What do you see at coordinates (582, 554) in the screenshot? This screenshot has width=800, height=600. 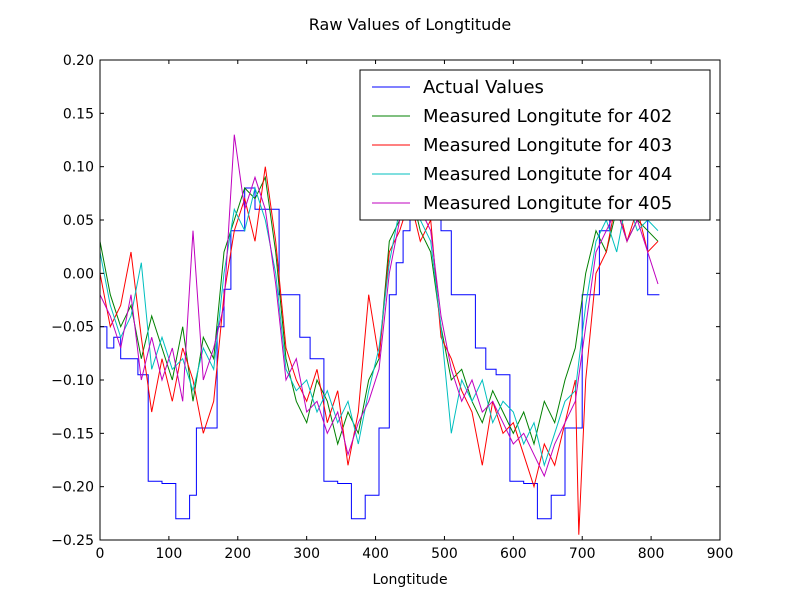 I see `x-tick-label: 700` at bounding box center [582, 554].